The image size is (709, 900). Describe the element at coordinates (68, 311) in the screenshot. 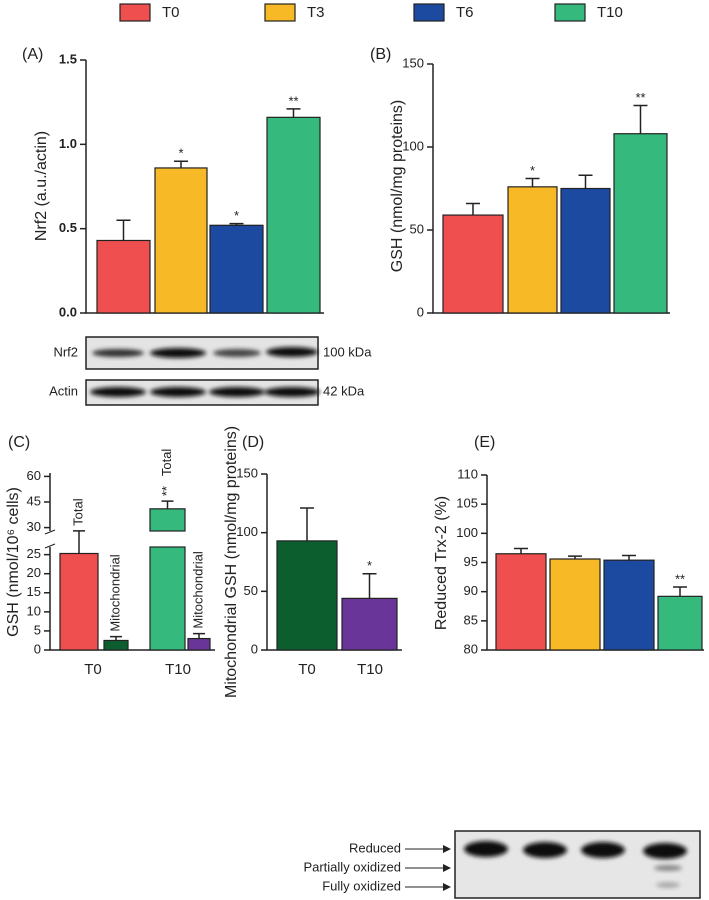

I see `y-tick-label: 0.0` at that location.